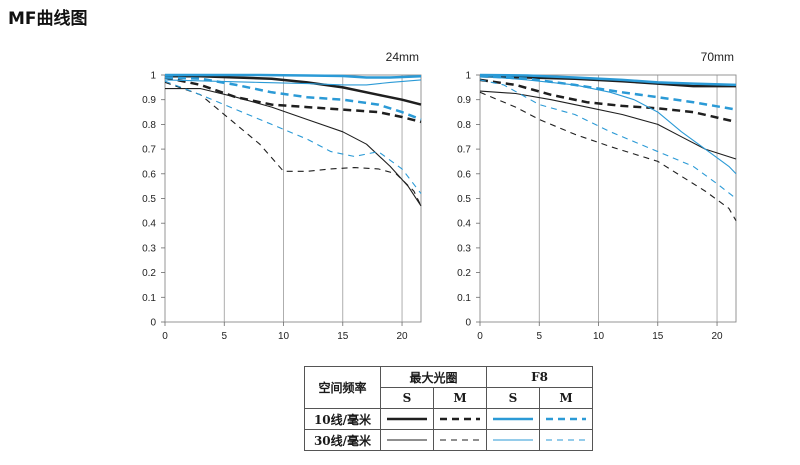  Describe the element at coordinates (566, 440) in the screenshot. I see `legend-swatch-30-f8-m` at that location.